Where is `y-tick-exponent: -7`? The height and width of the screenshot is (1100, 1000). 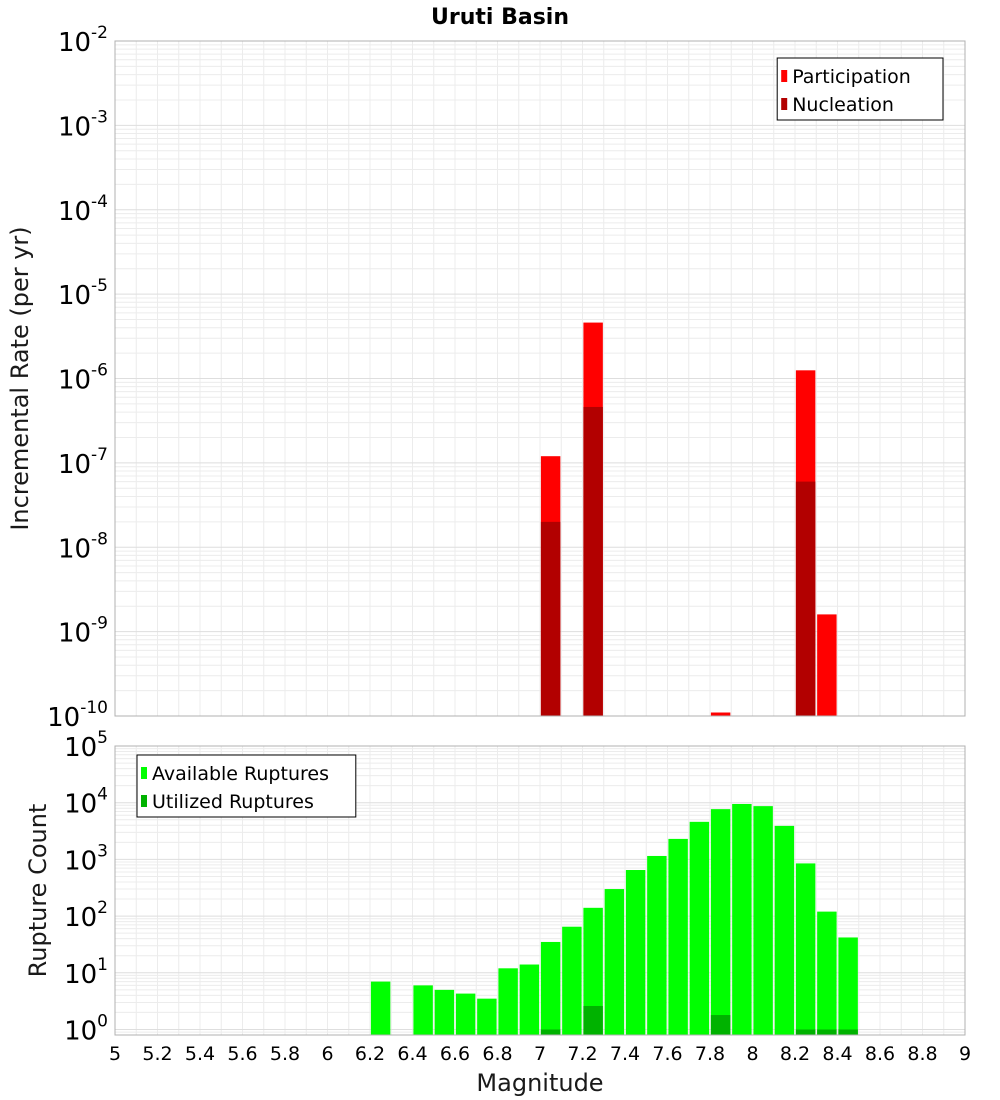 y-tick-exponent: -7 is located at coordinates (99, 455).